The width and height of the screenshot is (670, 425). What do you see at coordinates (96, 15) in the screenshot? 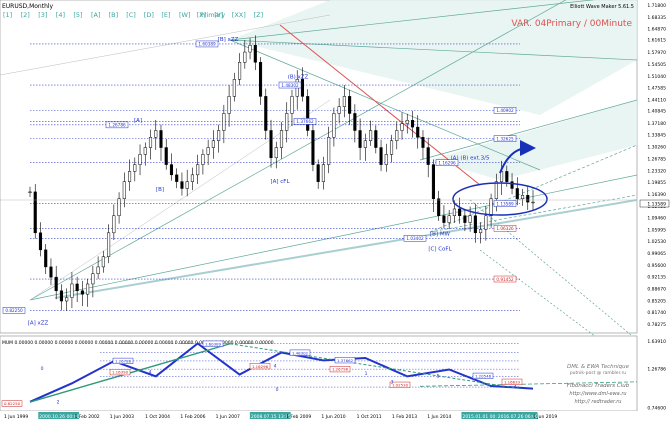
I see `toolbar-button-5: [A]` at bounding box center [96, 15].